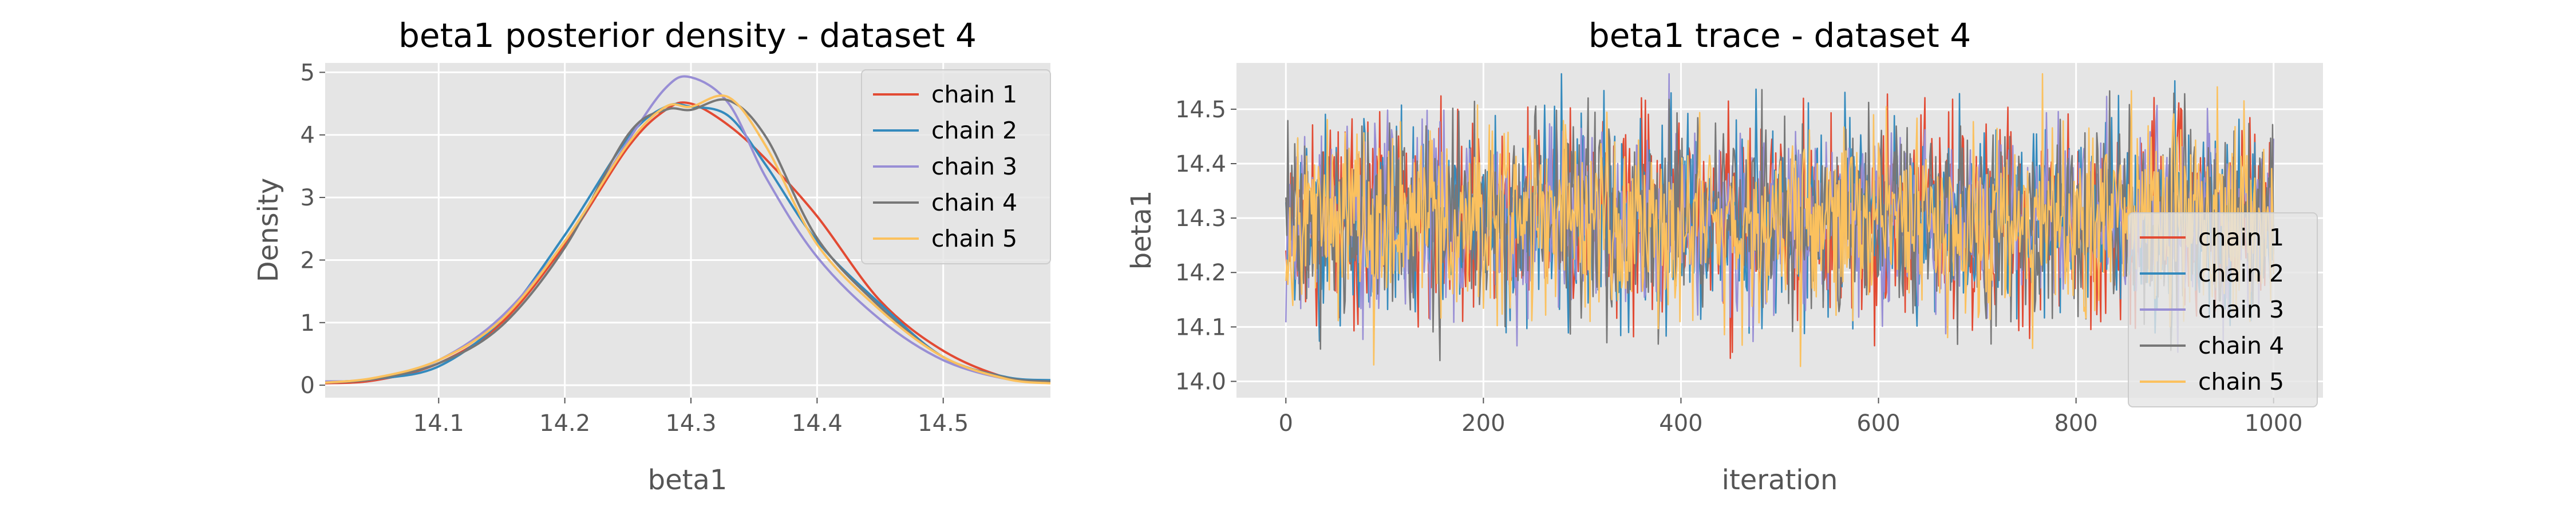 The image size is (2576, 515). What do you see at coordinates (308, 323) in the screenshot?
I see `density-y-tick-label: 1` at bounding box center [308, 323].